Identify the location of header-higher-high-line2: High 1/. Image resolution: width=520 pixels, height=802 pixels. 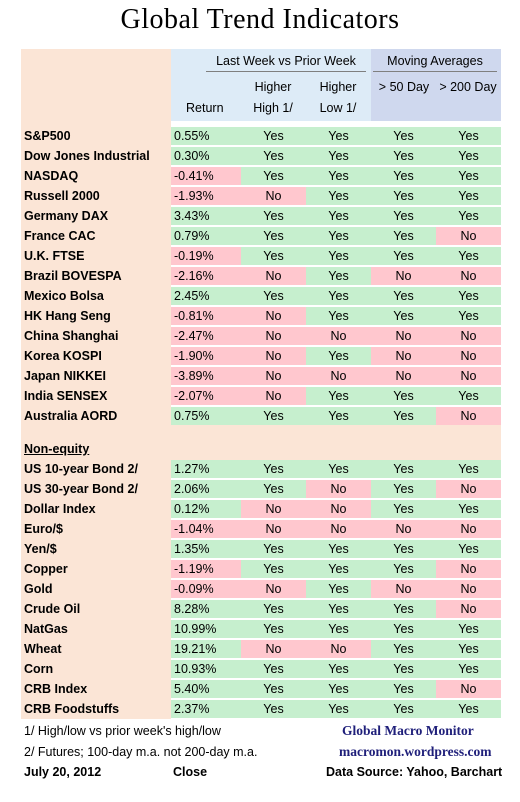
(273, 108).